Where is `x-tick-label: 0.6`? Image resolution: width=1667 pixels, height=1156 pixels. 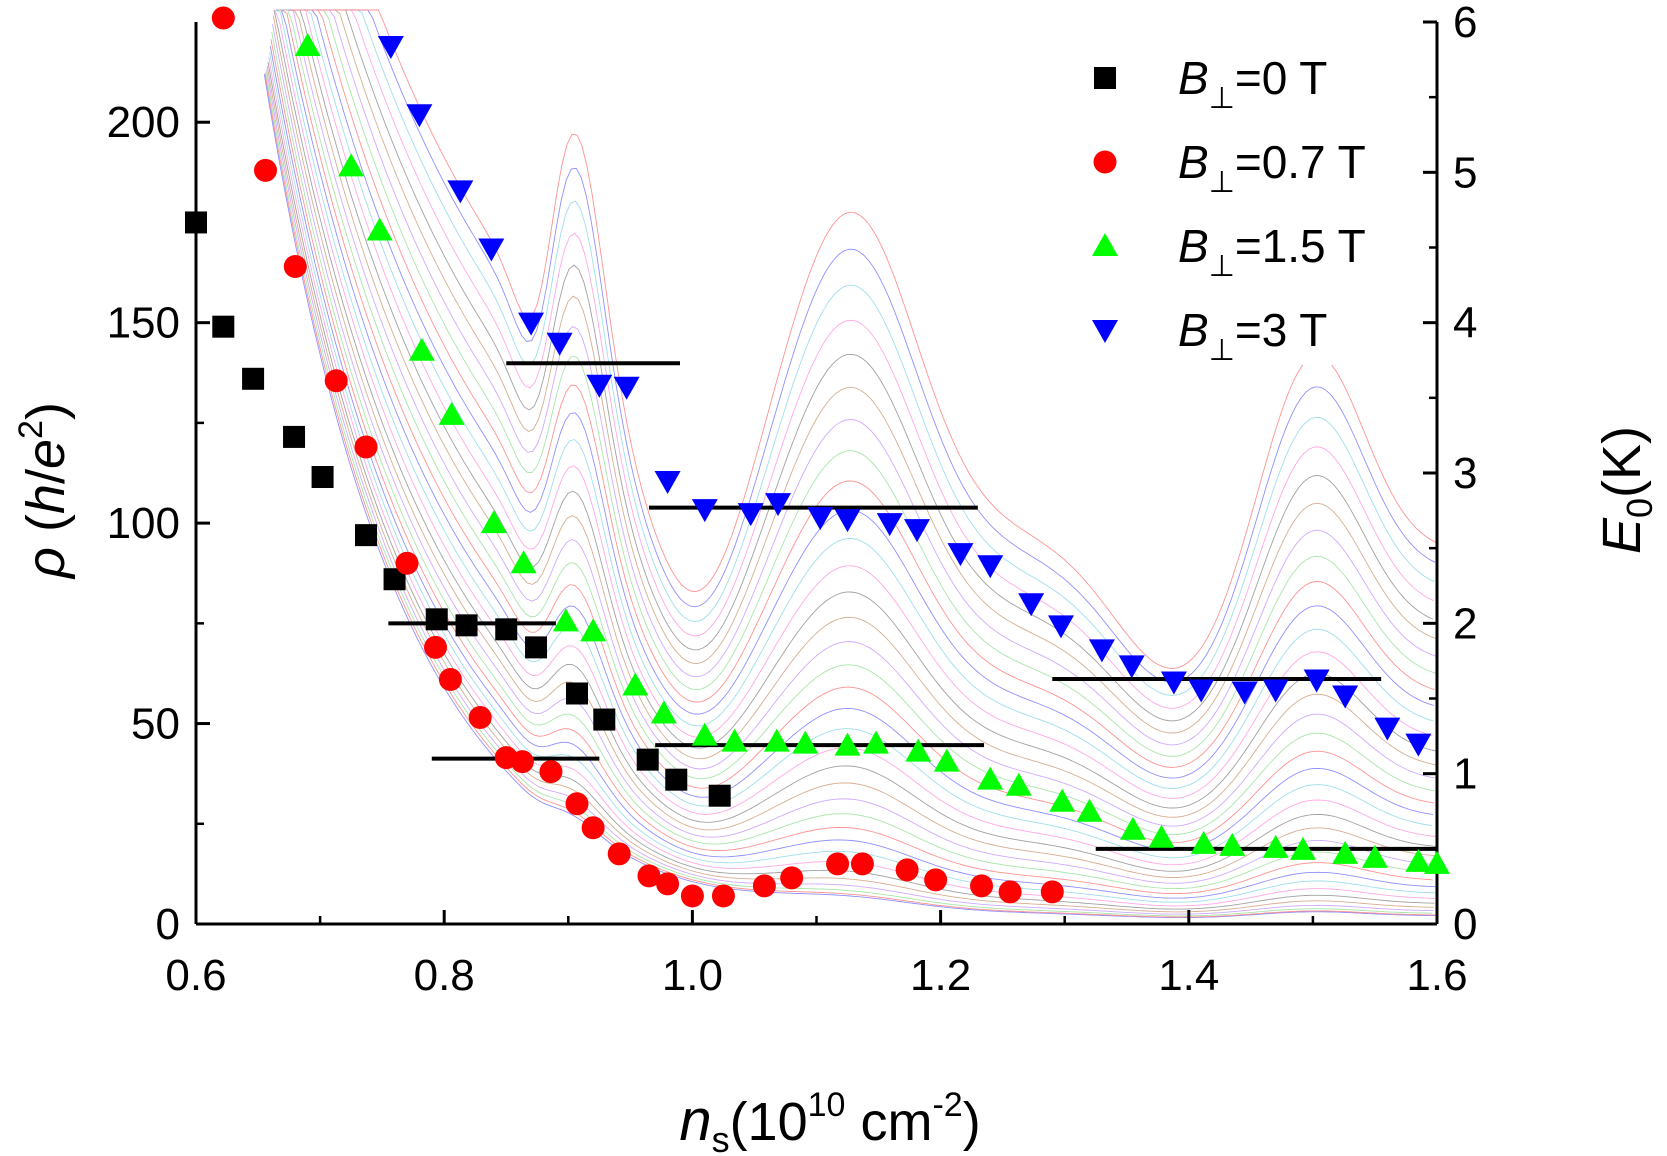 x-tick-label: 0.6 is located at coordinates (195, 975).